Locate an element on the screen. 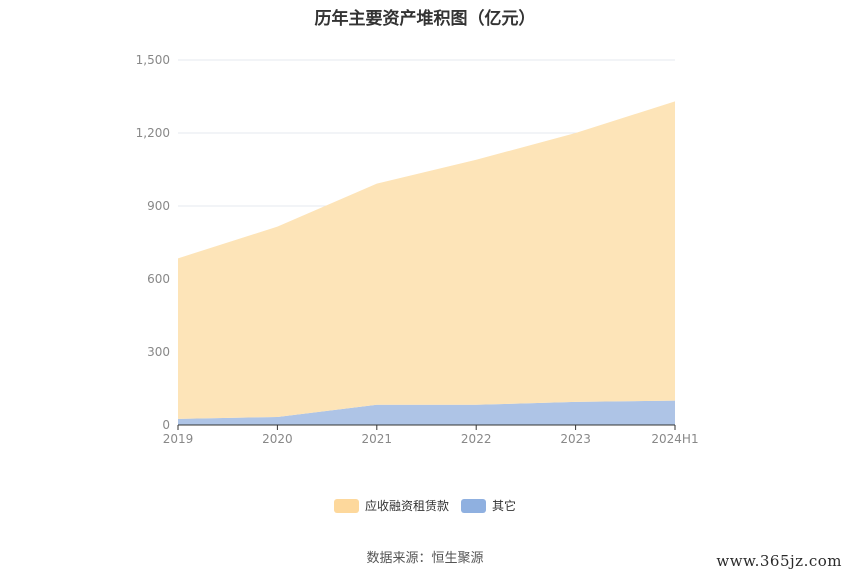 The height and width of the screenshot is (575, 850). legend-item-receivables: 应收融资租赁款 is located at coordinates (391, 505).